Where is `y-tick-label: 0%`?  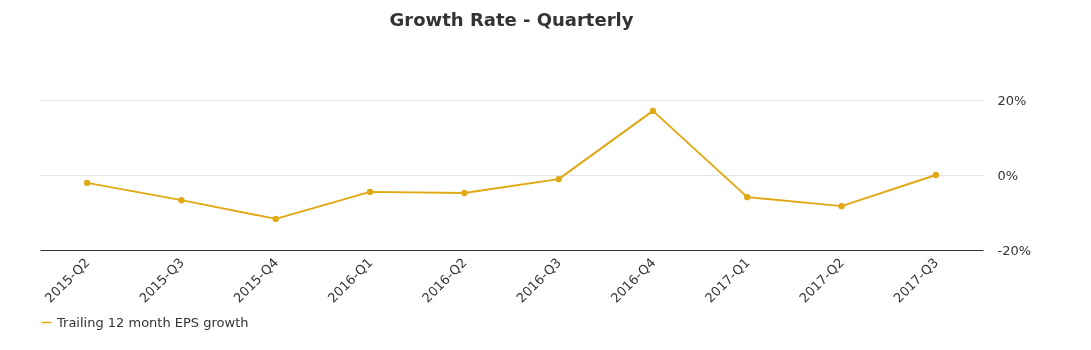 y-tick-label: 0% is located at coordinates (1008, 175).